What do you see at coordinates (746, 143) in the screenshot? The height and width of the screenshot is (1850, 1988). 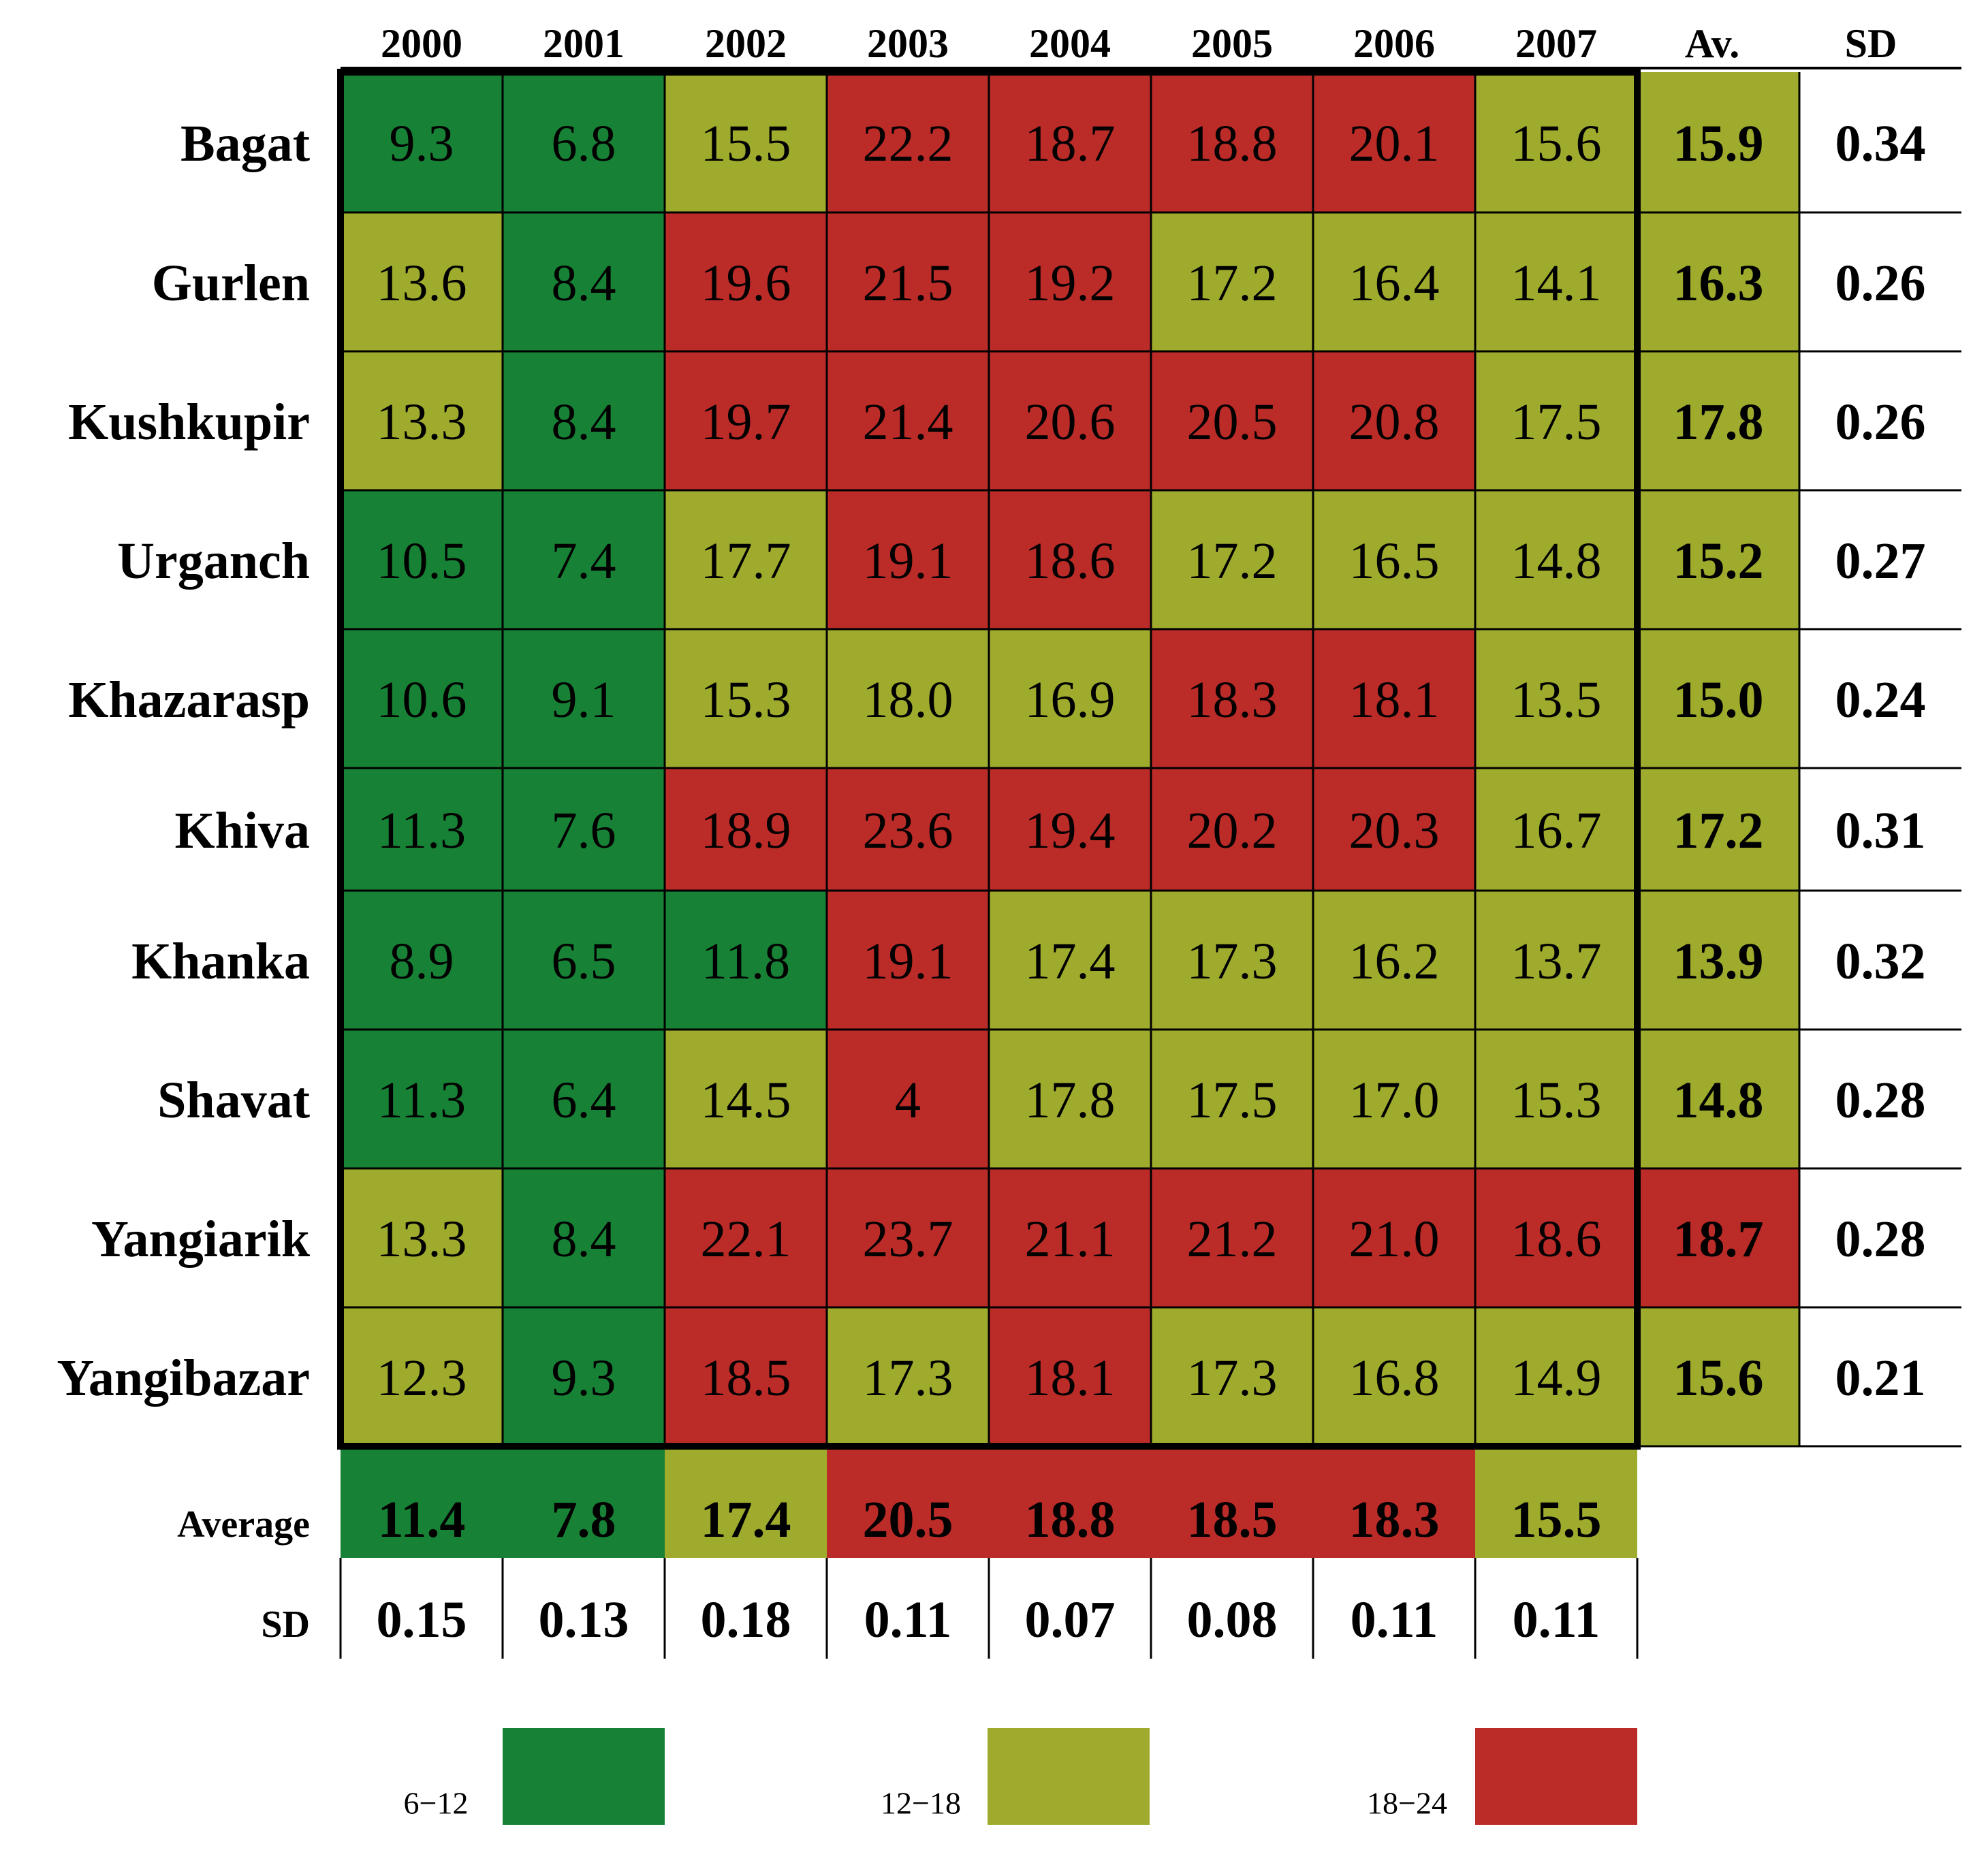 I see `cell-value: 15.5` at bounding box center [746, 143].